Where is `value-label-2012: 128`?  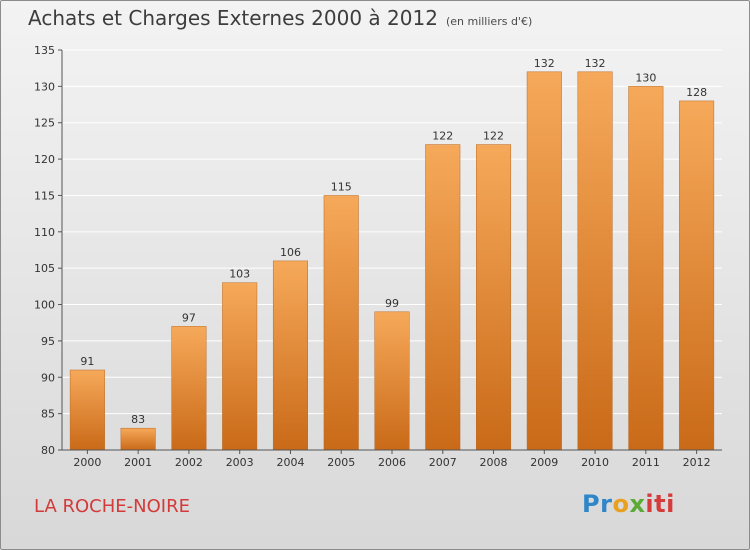 value-label-2012: 128 is located at coordinates (696, 92).